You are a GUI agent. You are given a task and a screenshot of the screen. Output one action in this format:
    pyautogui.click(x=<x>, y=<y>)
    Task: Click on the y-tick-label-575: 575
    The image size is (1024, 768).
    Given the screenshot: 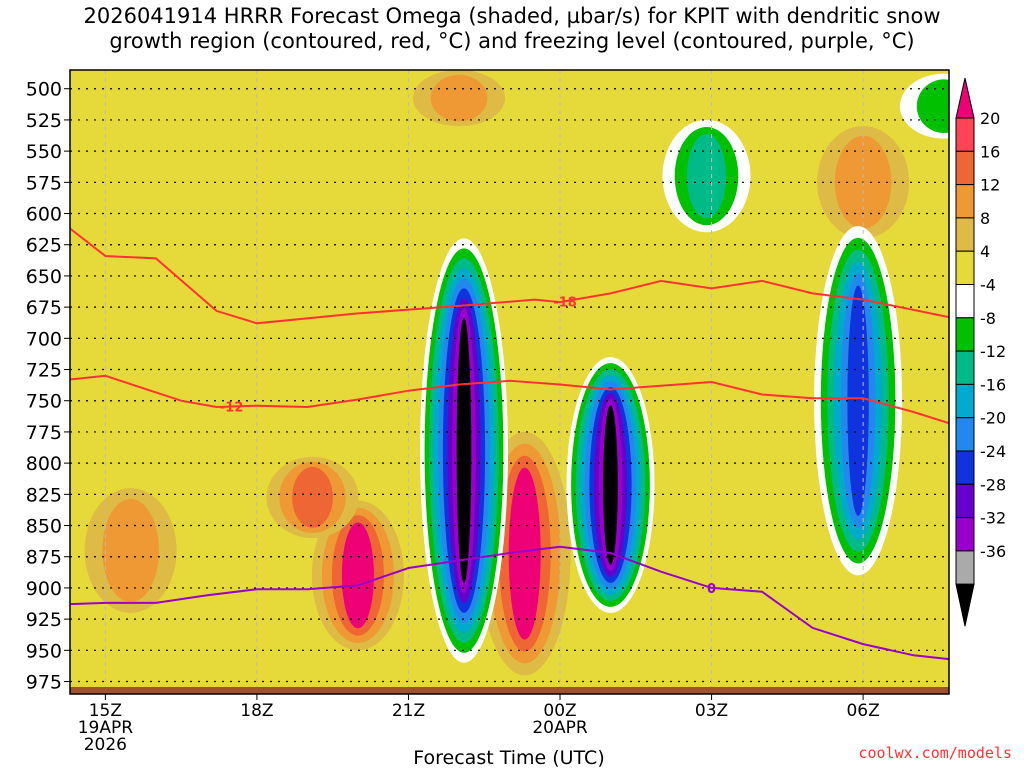 What is the action you would take?
    pyautogui.click(x=44, y=183)
    